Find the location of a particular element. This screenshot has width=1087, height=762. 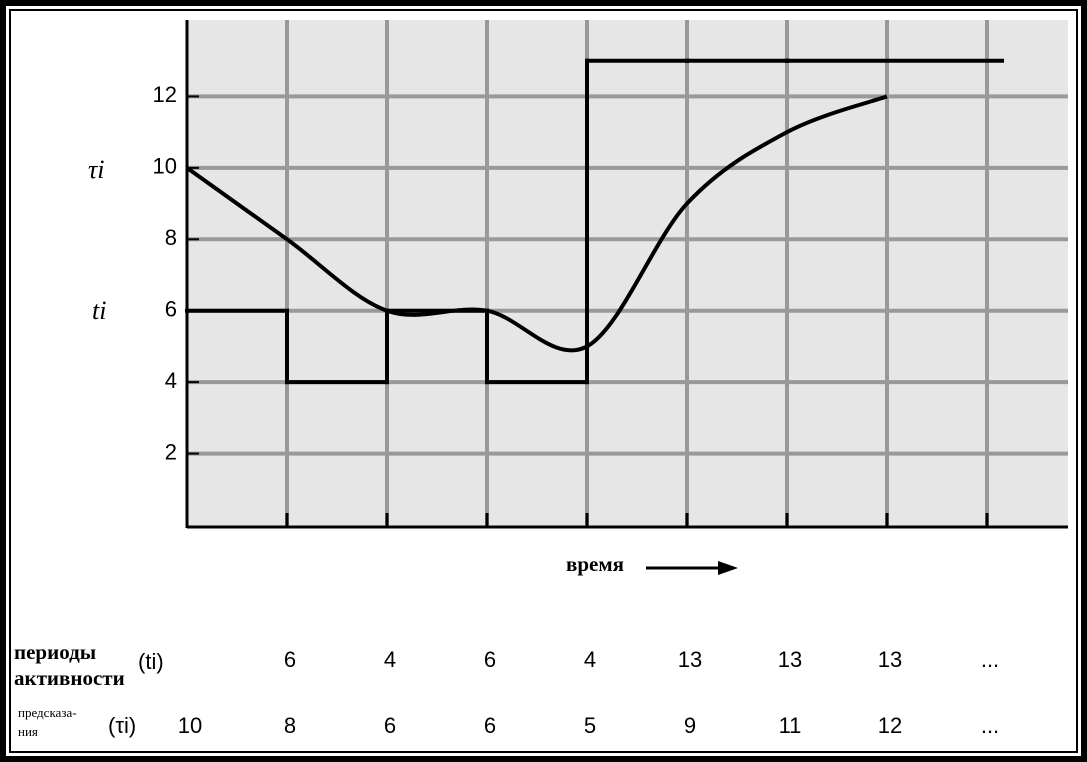

arrow-head is located at coordinates (728, 568).